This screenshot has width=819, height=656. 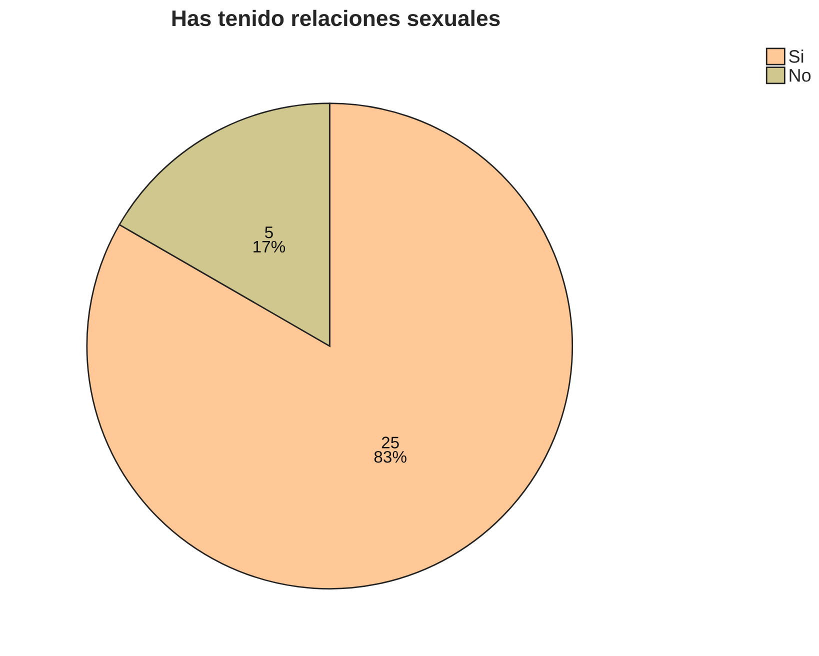 I want to click on legend-label: Si, so click(x=796, y=56).